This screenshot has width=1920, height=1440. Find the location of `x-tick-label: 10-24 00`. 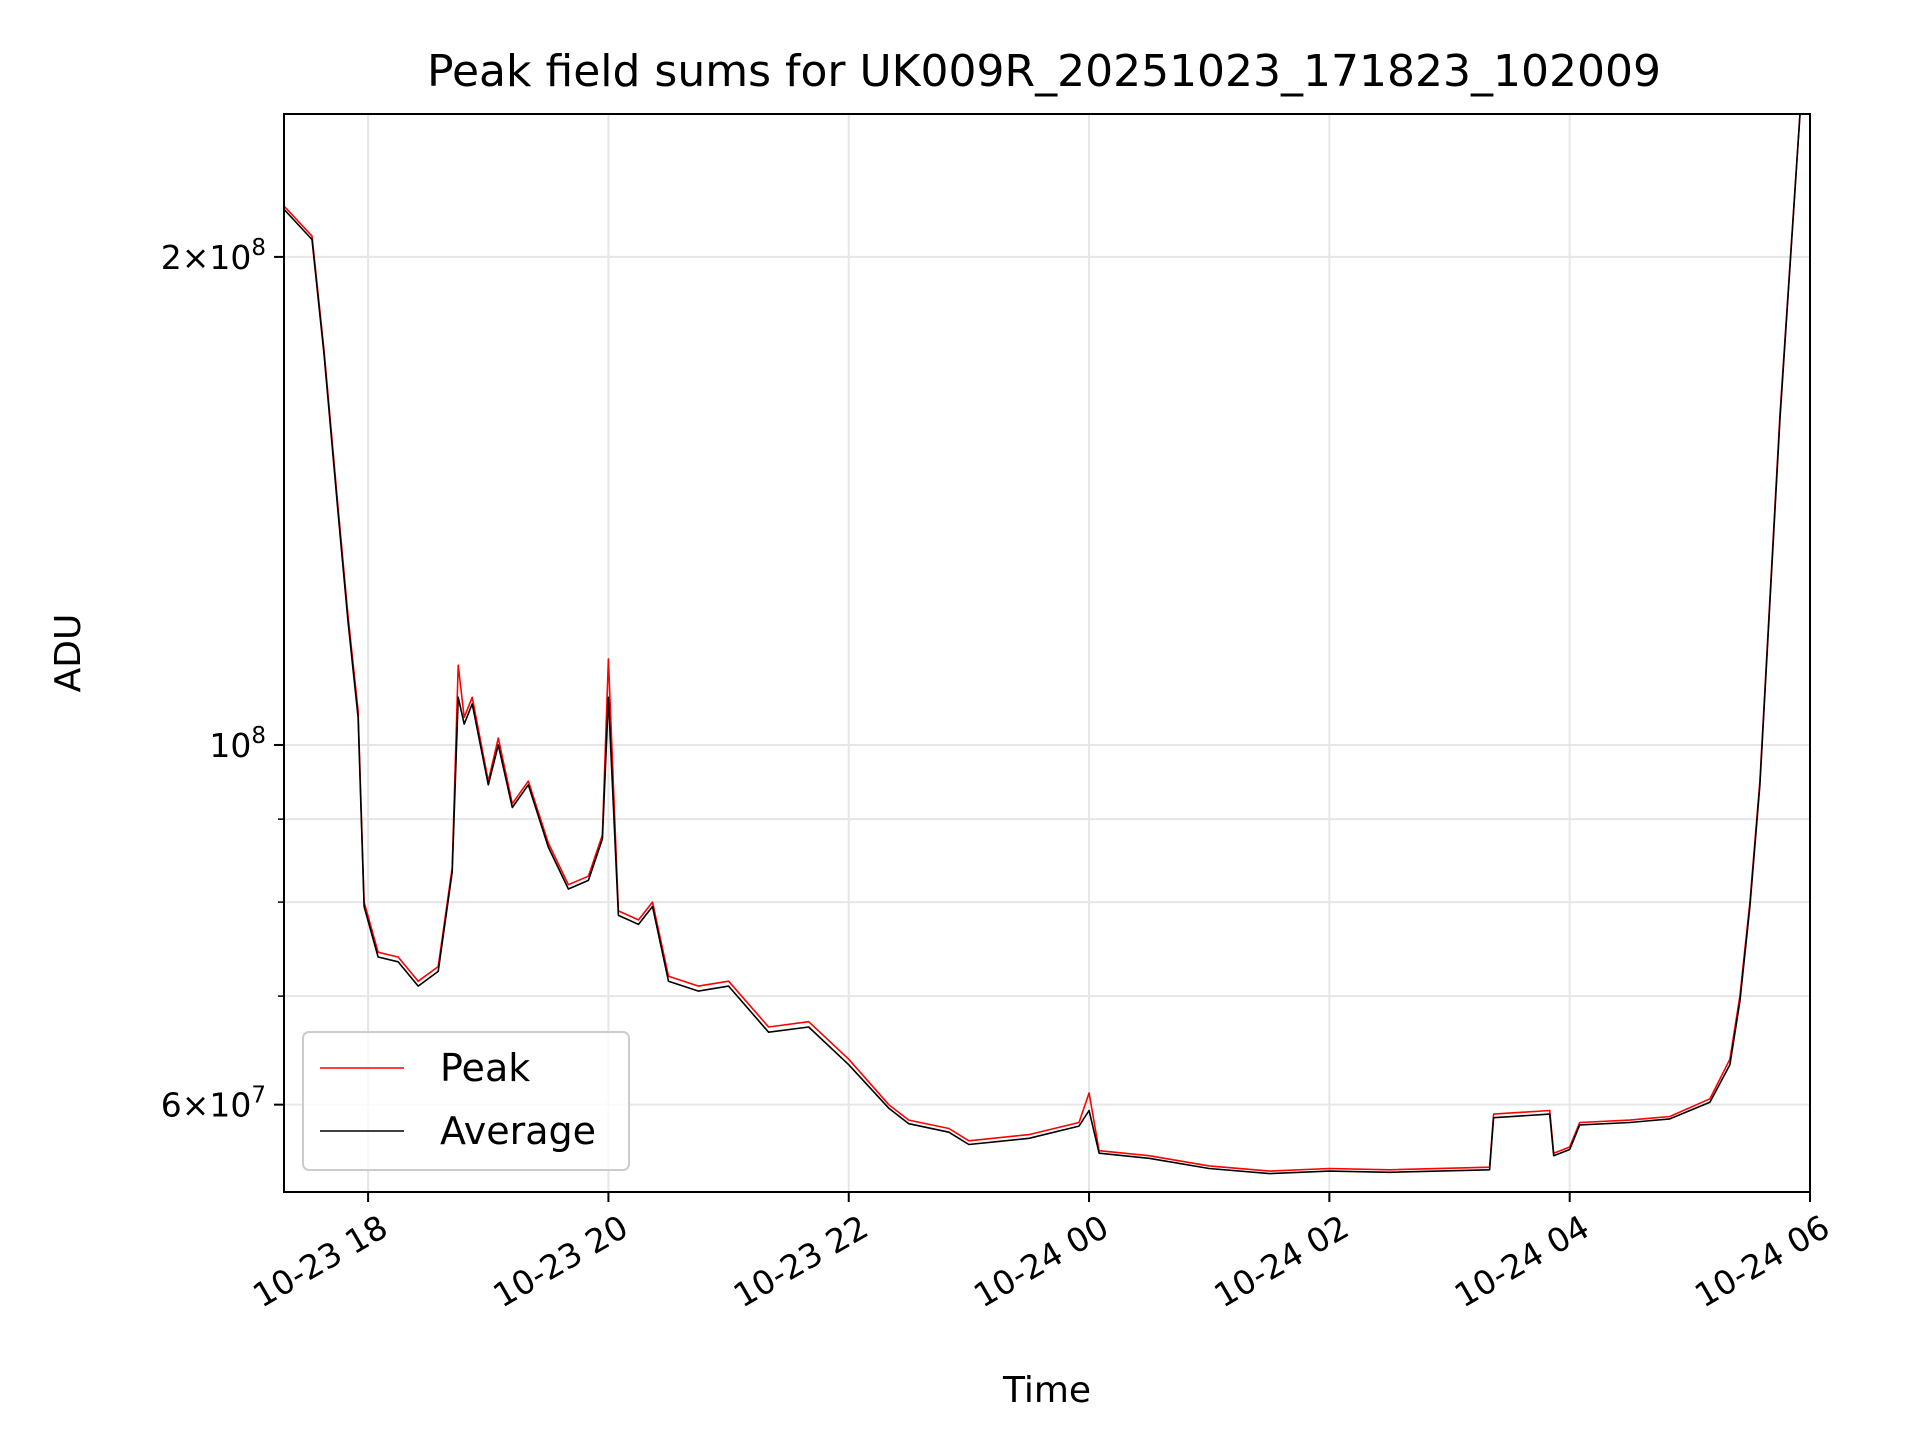

x-tick-label: 10-24 00 is located at coordinates (1041, 1261).